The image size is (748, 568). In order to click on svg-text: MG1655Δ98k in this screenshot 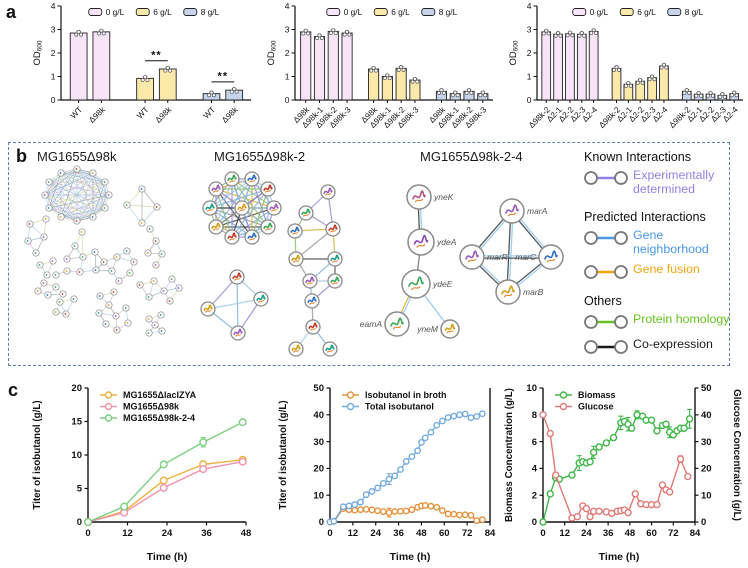, I will do `click(151, 407)`.